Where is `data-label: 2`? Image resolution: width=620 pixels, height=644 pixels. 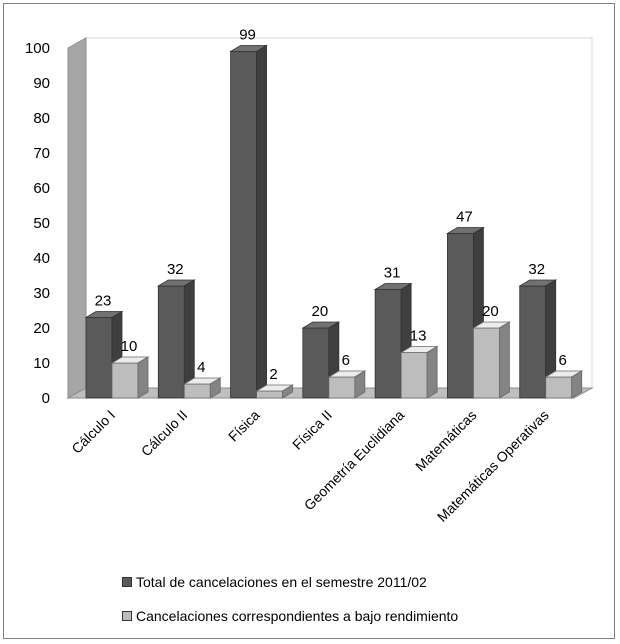
data-label: 2 is located at coordinates (273, 374).